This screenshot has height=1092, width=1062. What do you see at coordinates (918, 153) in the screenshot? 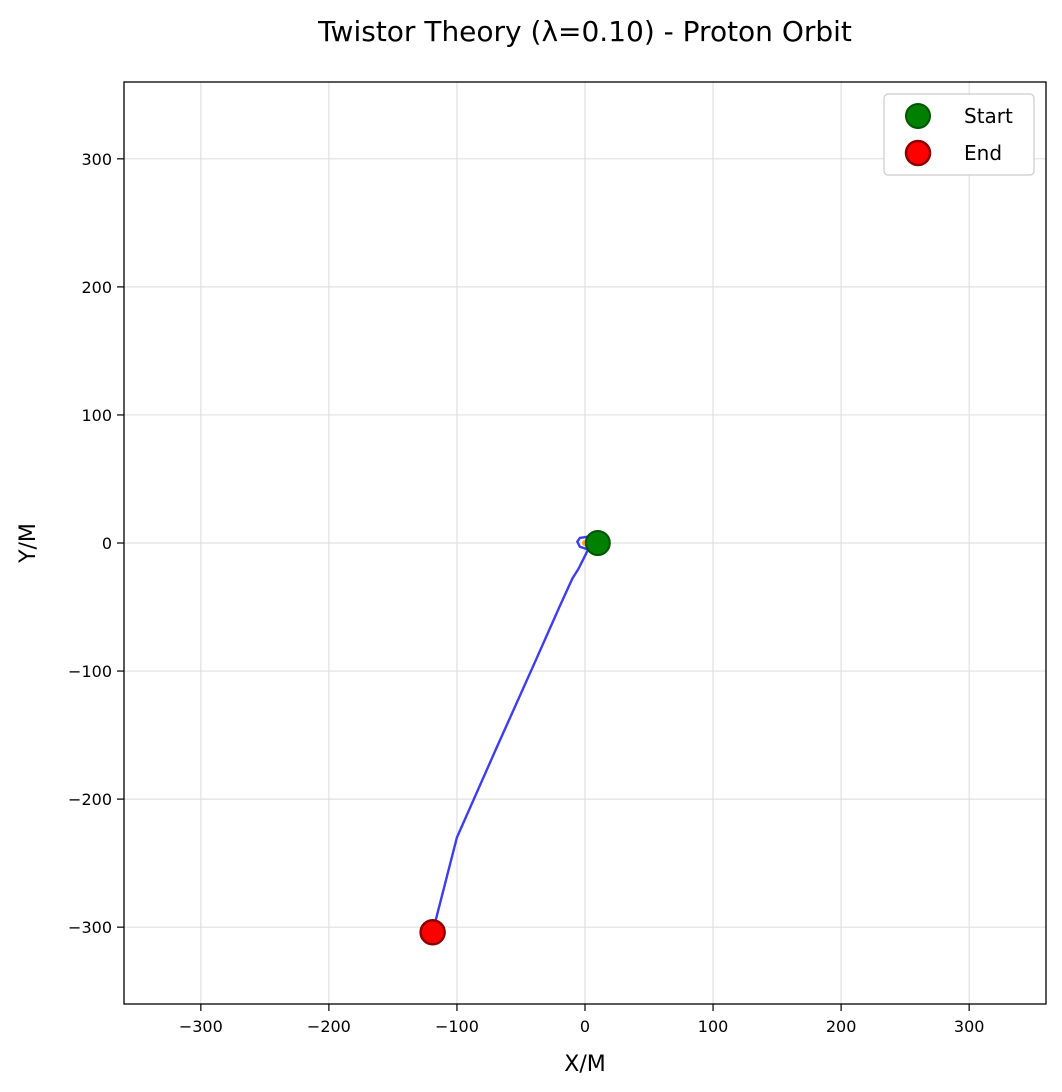
I see `legend-end-marker` at bounding box center [918, 153].